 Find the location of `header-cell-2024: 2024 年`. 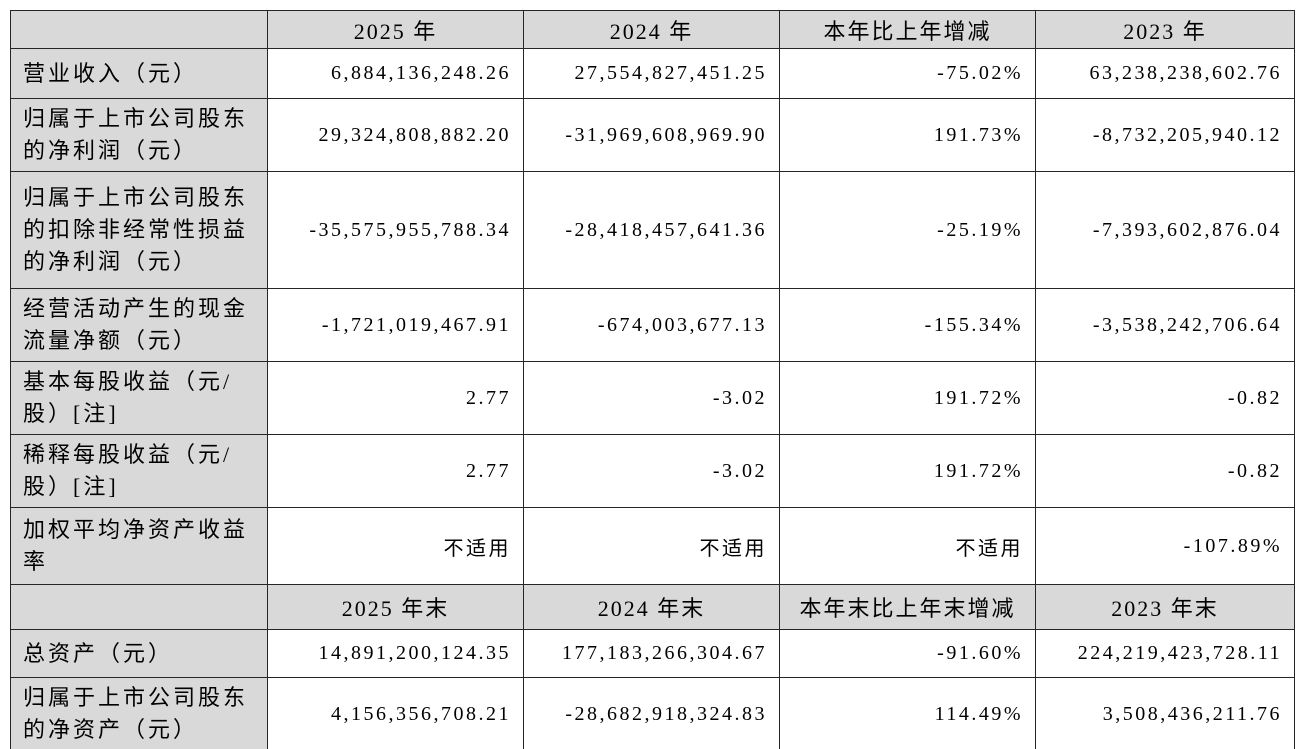

header-cell-2024: 2024 年 is located at coordinates (651, 29).